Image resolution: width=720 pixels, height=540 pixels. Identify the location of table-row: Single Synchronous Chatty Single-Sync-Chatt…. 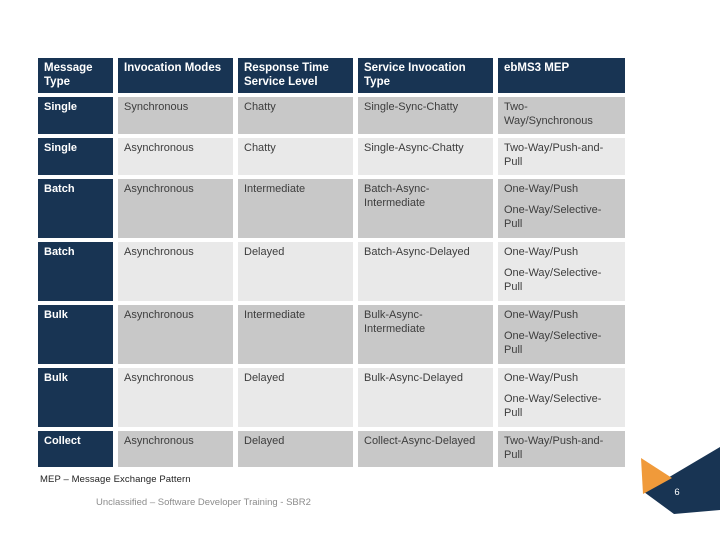
(331, 115).